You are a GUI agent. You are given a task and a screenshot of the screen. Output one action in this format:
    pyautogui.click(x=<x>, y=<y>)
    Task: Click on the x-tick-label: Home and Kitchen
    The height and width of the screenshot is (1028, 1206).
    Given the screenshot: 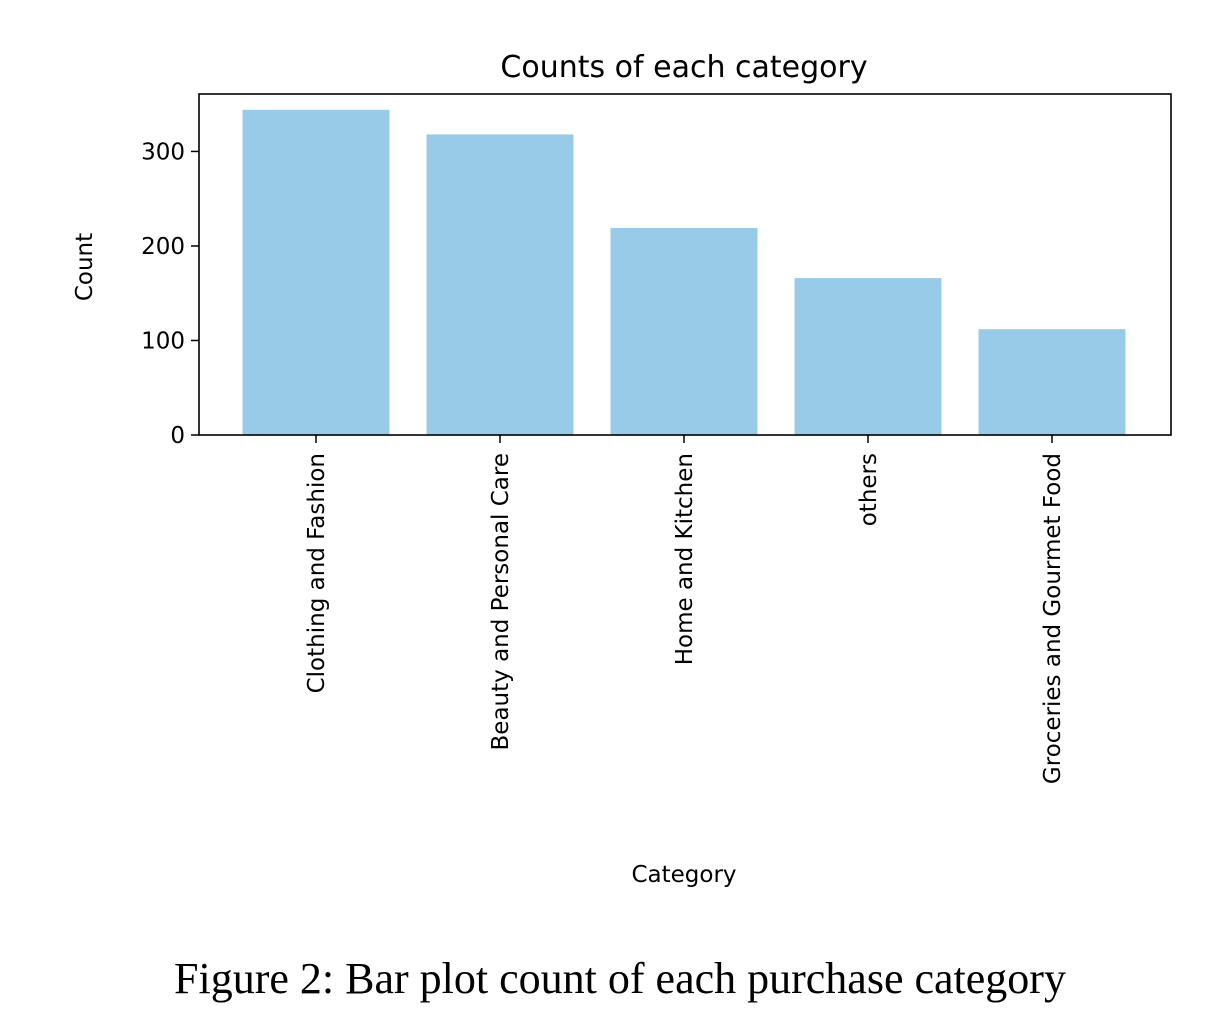 What is the action you would take?
    pyautogui.click(x=685, y=559)
    